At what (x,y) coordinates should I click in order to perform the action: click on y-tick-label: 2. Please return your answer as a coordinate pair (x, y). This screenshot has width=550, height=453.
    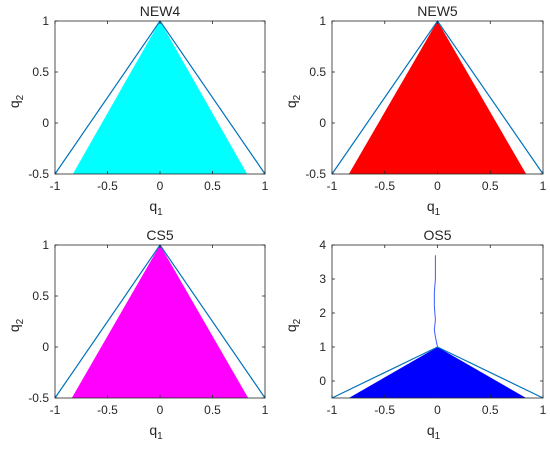
    Looking at the image, I should click on (322, 313).